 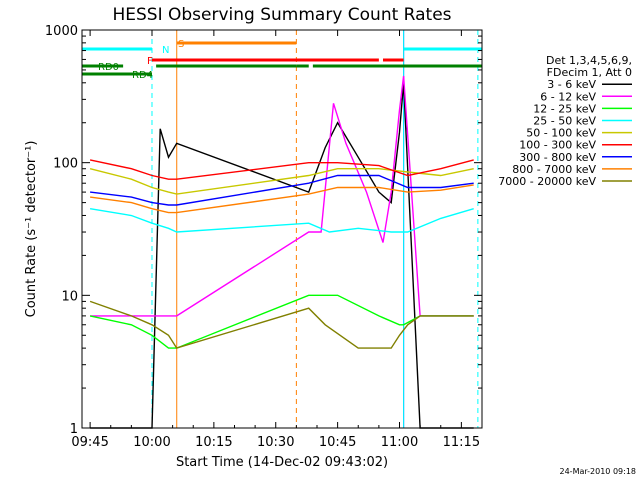 I want to click on flag-label-s: S, so click(x=181, y=44).